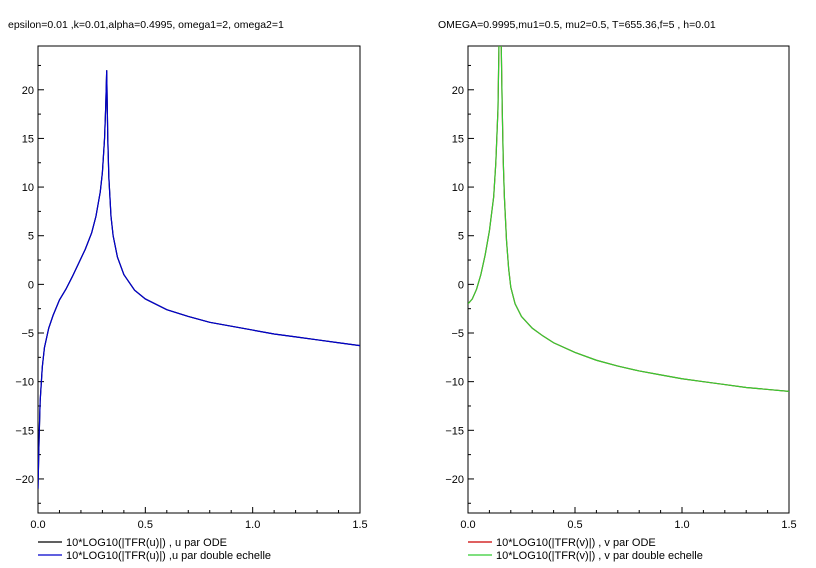 The image size is (816, 568). What do you see at coordinates (146, 543) in the screenshot?
I see `legend-label: 10*LOG10(|TFR(u)|) , u par ODE` at bounding box center [146, 543].